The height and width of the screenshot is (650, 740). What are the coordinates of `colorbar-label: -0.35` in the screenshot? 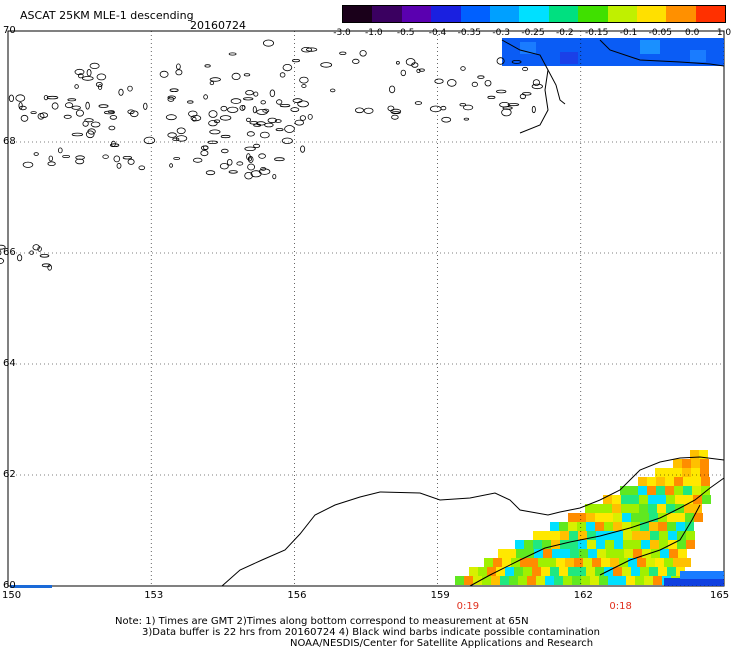 It's located at (469, 33).